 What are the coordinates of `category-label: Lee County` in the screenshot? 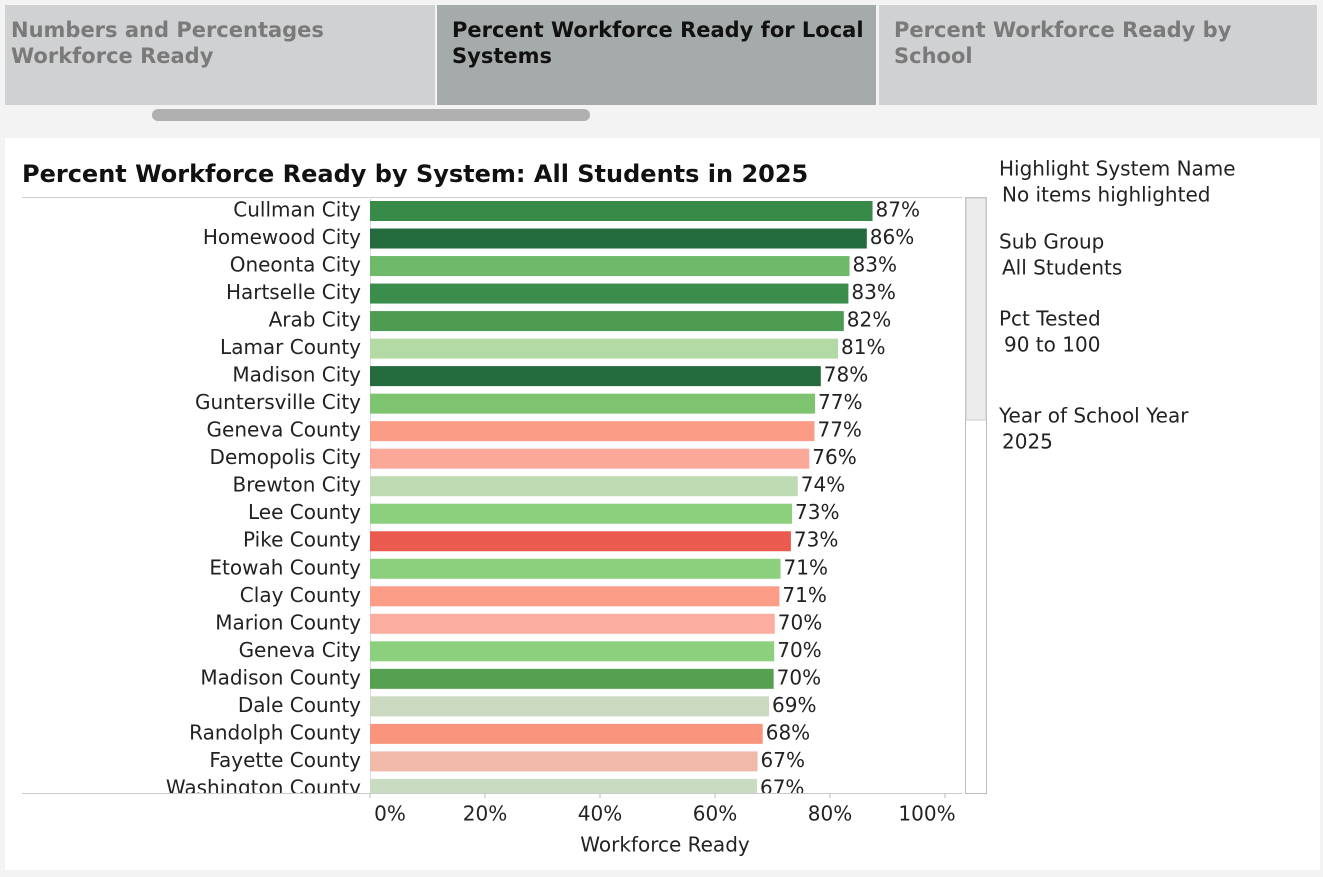 It's located at (304, 512).